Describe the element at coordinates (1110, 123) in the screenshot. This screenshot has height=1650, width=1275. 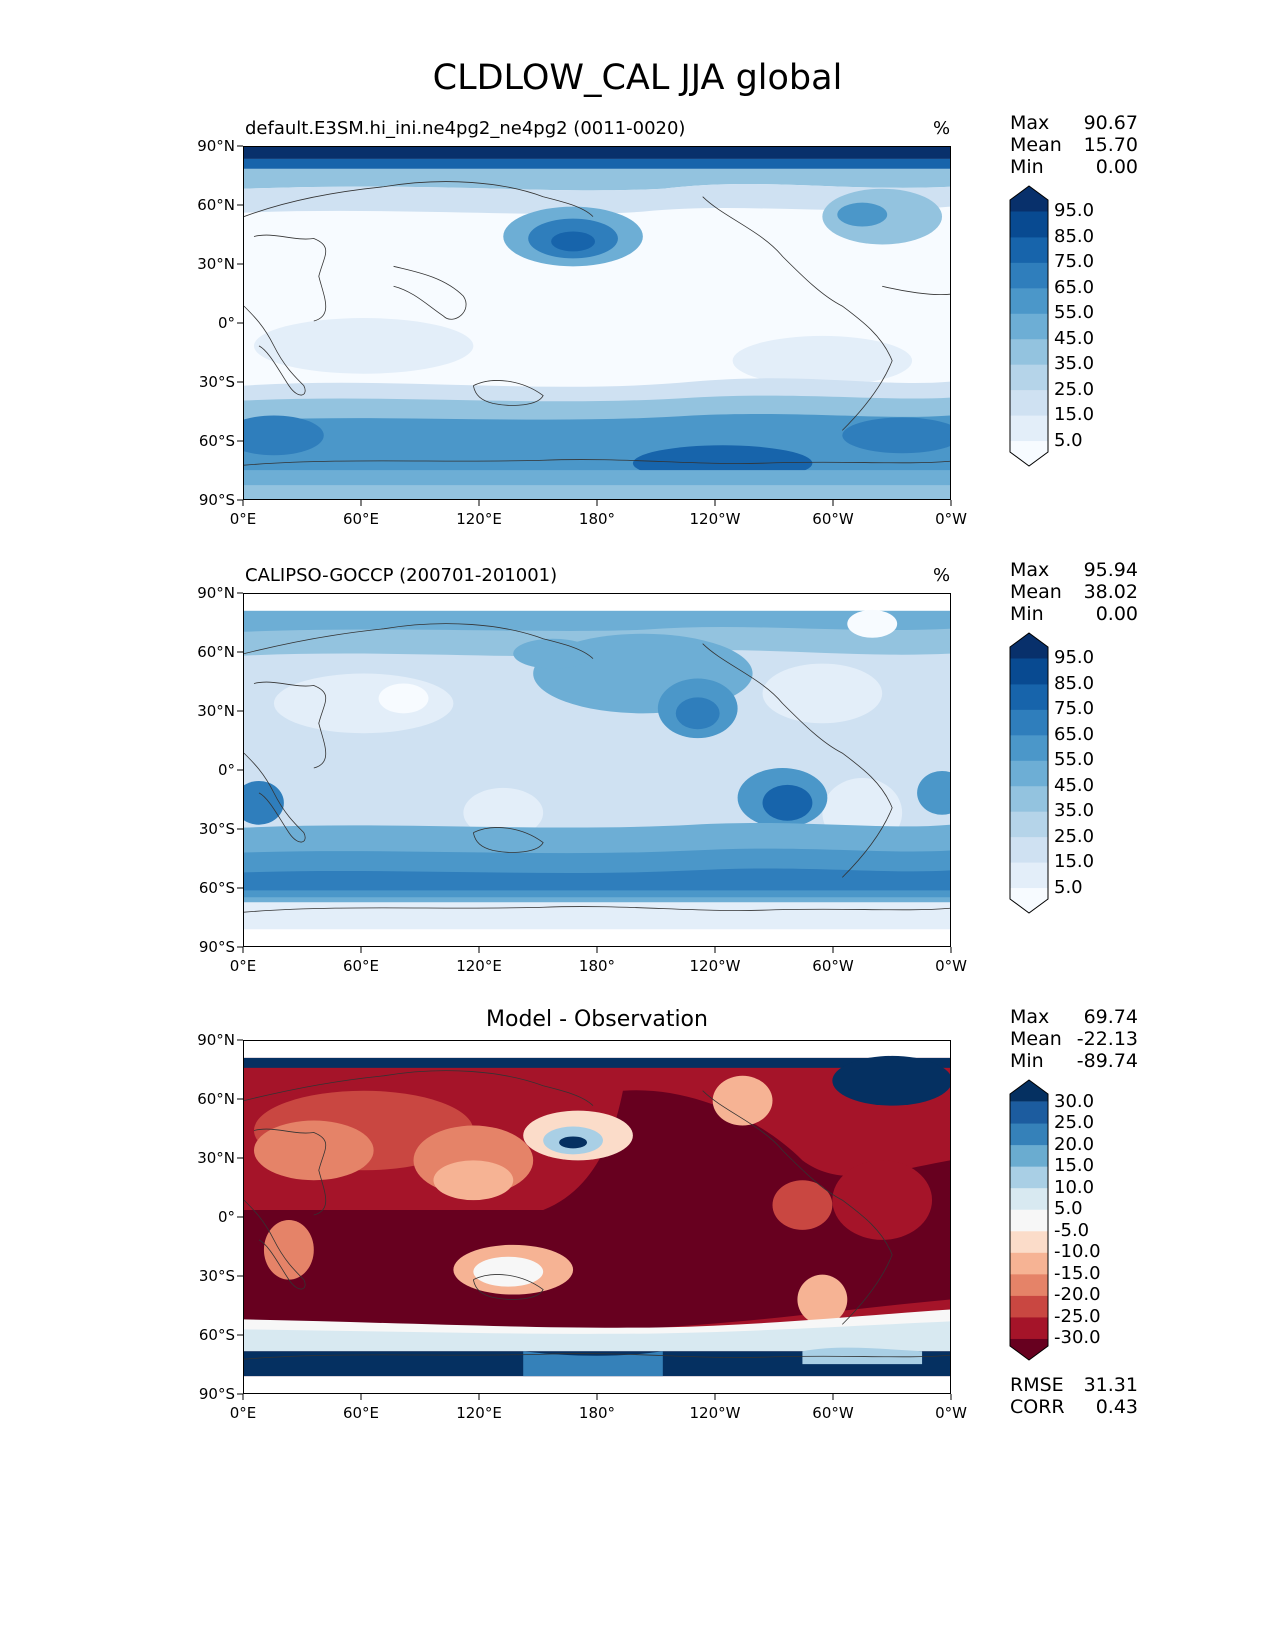
I see `stat-value: 90.67` at that location.